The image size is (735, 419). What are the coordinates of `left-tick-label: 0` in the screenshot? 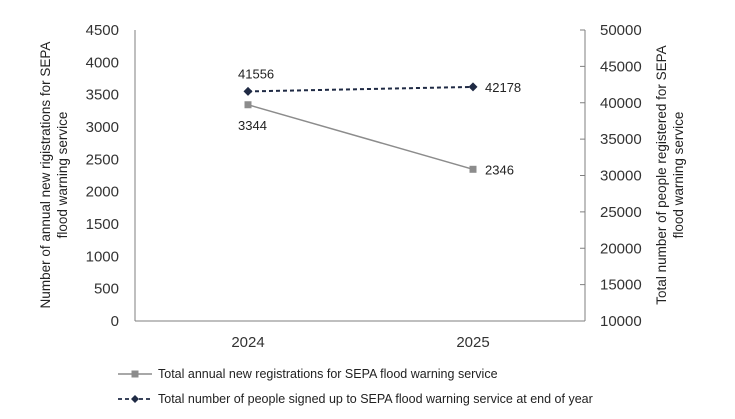 It's located at (115, 321).